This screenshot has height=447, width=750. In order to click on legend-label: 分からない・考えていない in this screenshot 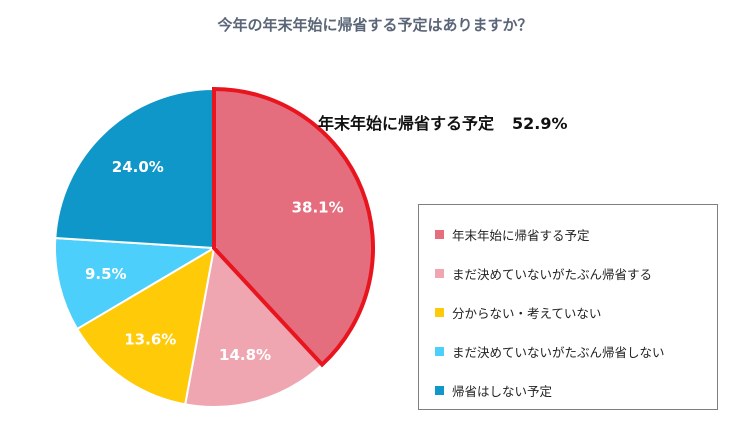, I will do `click(527, 313)`.